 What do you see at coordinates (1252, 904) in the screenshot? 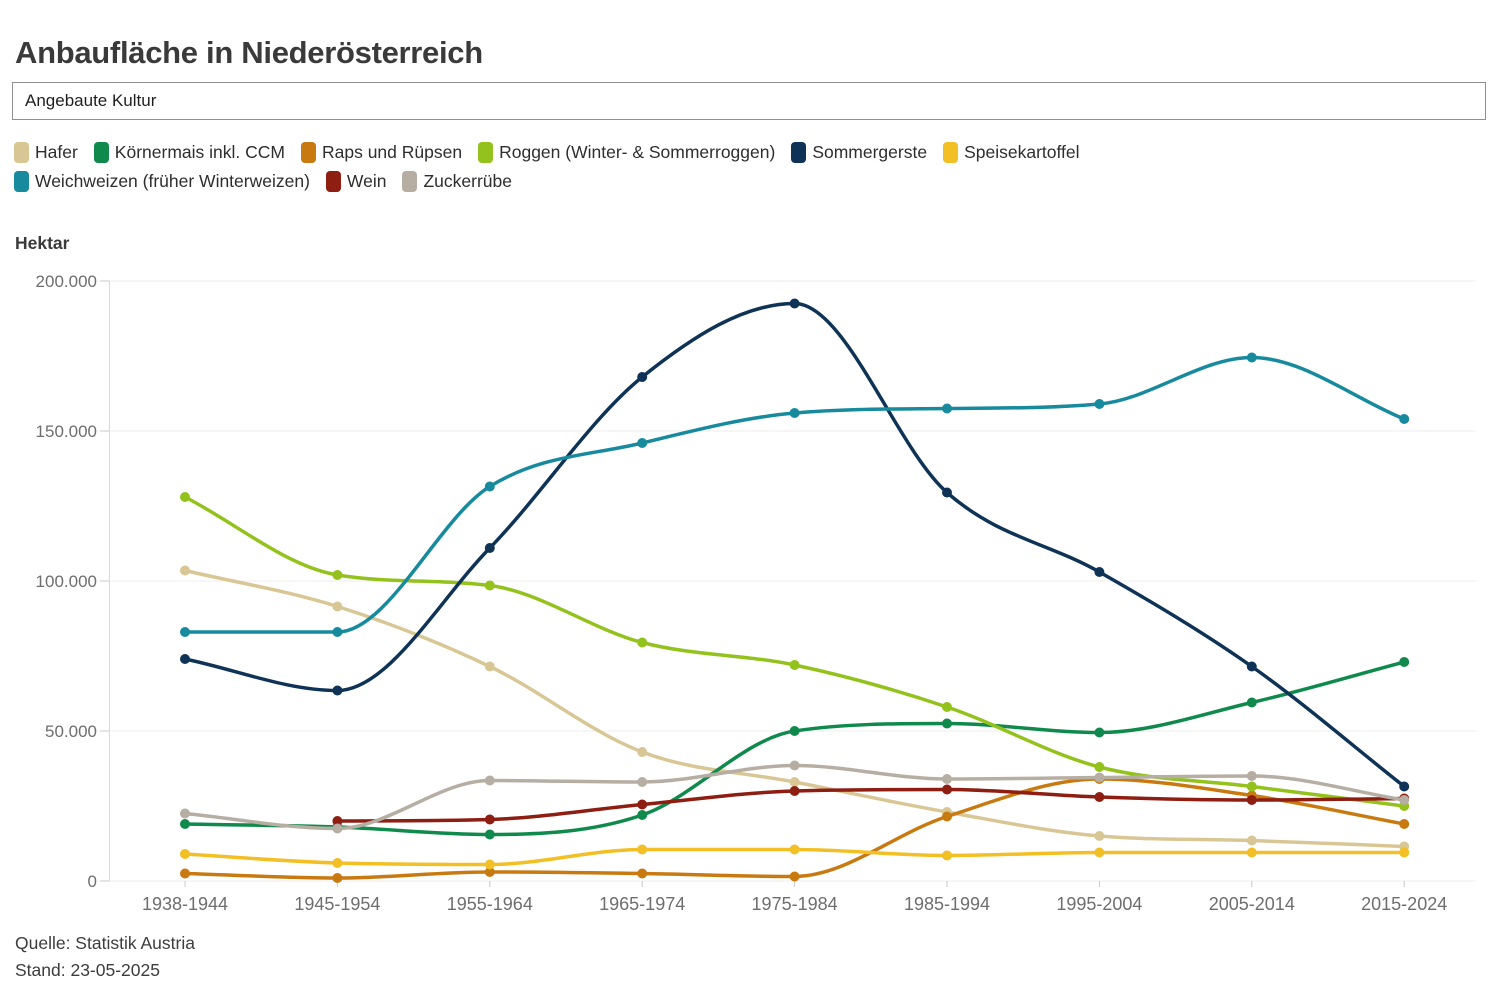
I see `x-tick-label: 2005-2014` at bounding box center [1252, 904].